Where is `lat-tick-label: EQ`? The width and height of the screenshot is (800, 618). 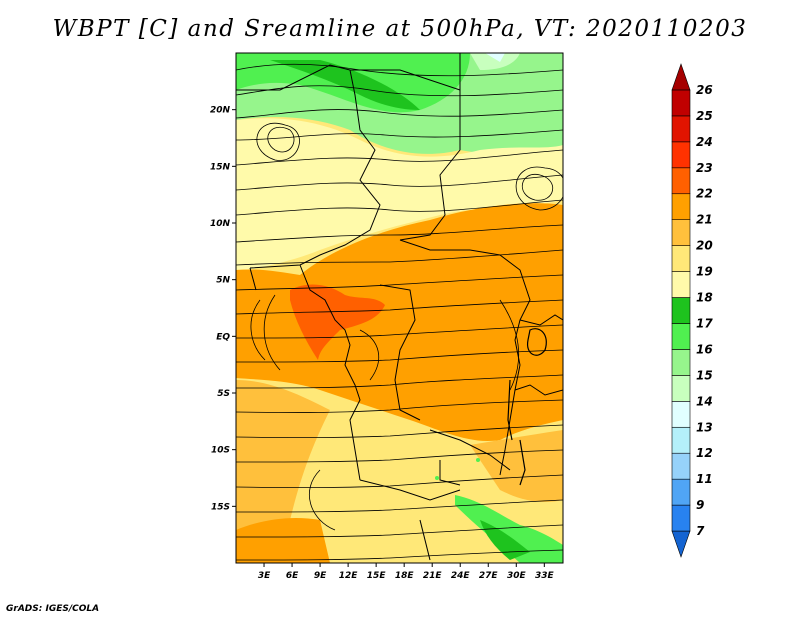 lat-tick-label: EQ is located at coordinates (223, 337).